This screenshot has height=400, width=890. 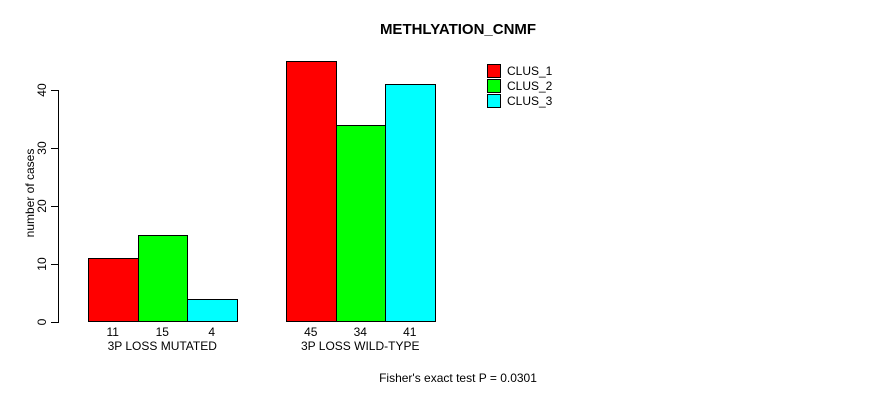 I want to click on bar-value-label: 4, so click(x=212, y=332).